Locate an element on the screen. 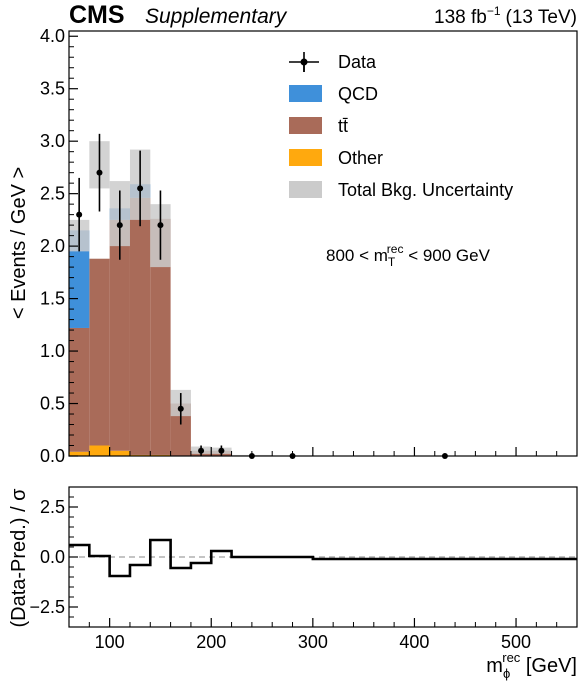  lumi-label: 138 fb−1 (13 TeV) is located at coordinates (505, 16).